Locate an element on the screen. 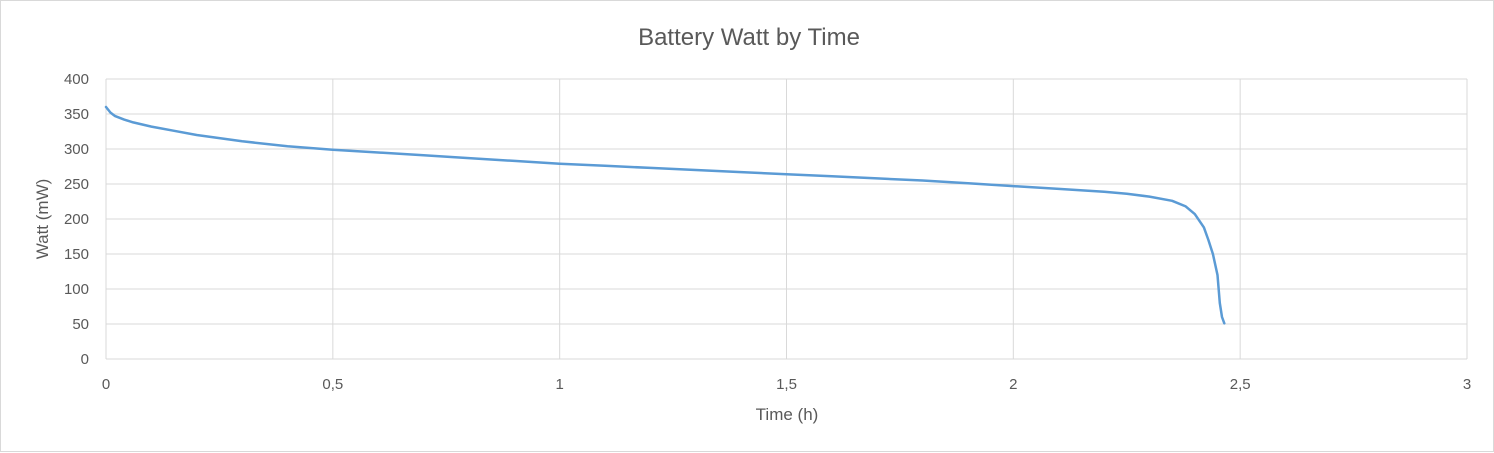  x-tick-label: 0,5 is located at coordinates (332, 384).